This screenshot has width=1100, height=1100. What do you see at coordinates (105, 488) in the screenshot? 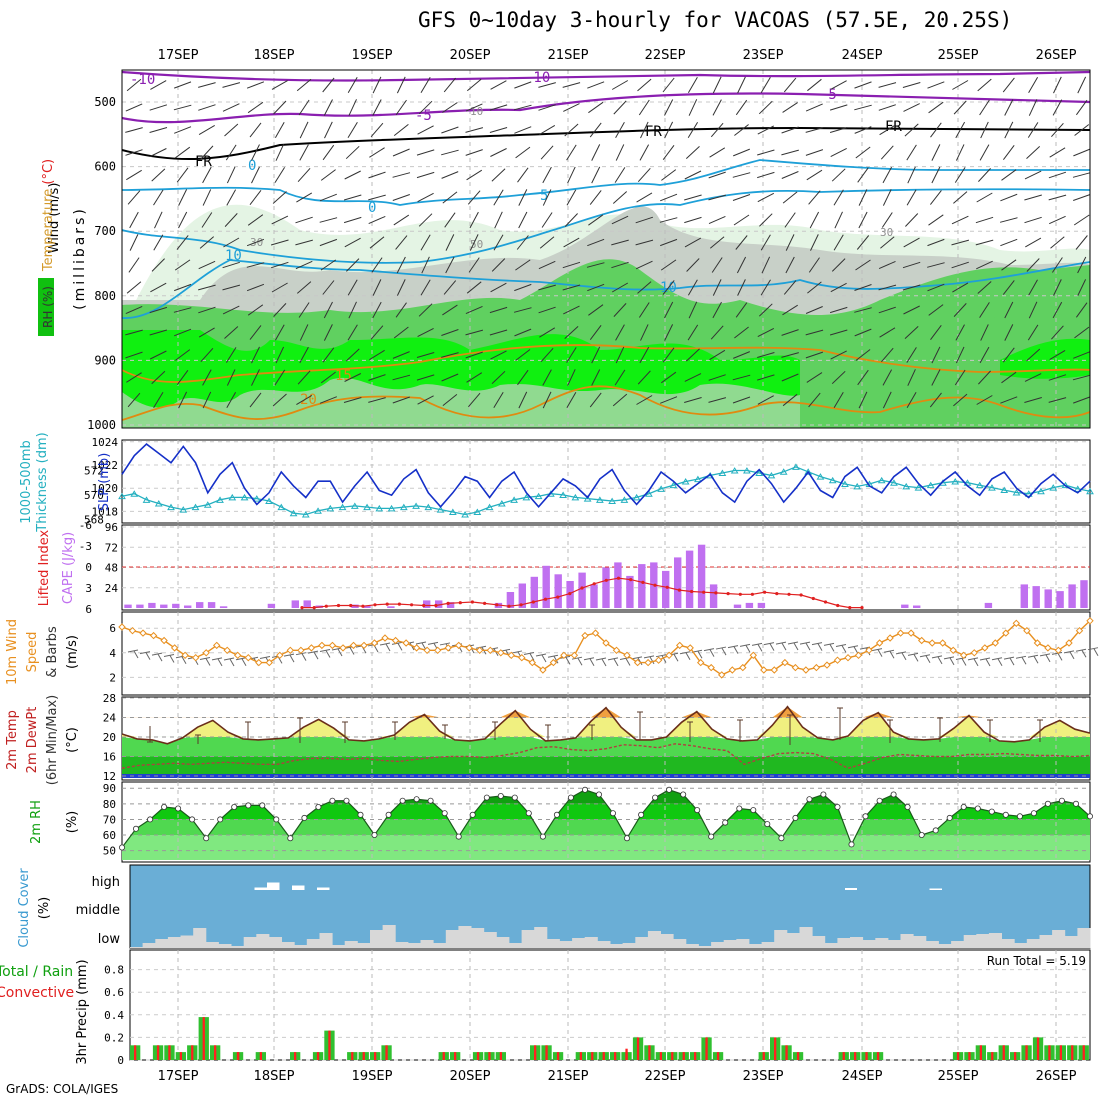
I see `slp-tick-label: 1020` at bounding box center [105, 488].